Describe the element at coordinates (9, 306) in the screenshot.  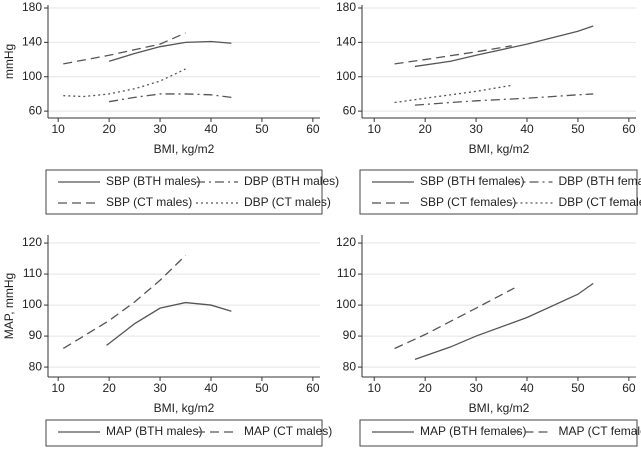
I see `y-axis-title: MAP, mmHg` at that location.